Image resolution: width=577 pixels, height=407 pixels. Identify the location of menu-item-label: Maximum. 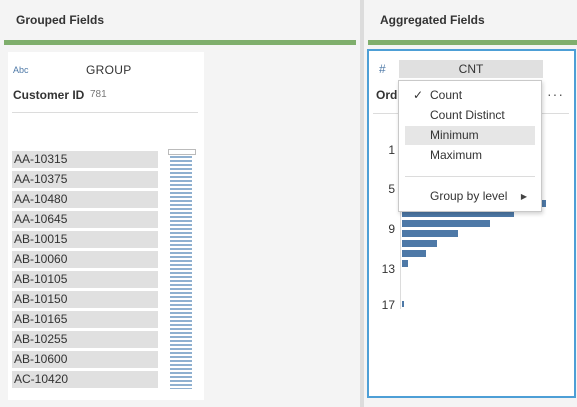
(456, 155).